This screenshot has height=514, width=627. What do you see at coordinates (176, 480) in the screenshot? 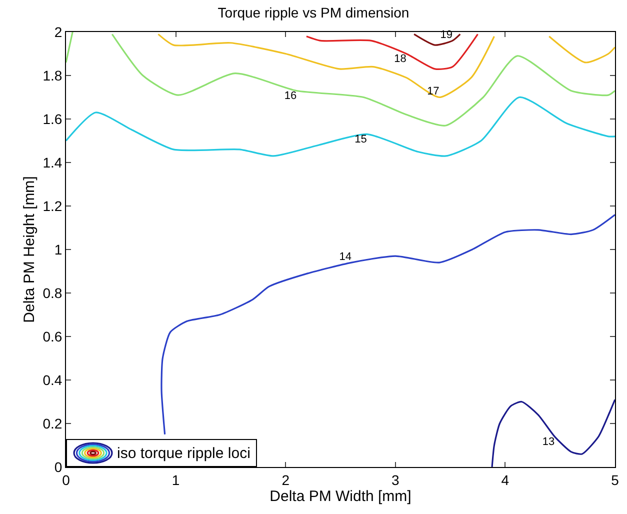
I see `x-tick-label: 1` at bounding box center [176, 480].